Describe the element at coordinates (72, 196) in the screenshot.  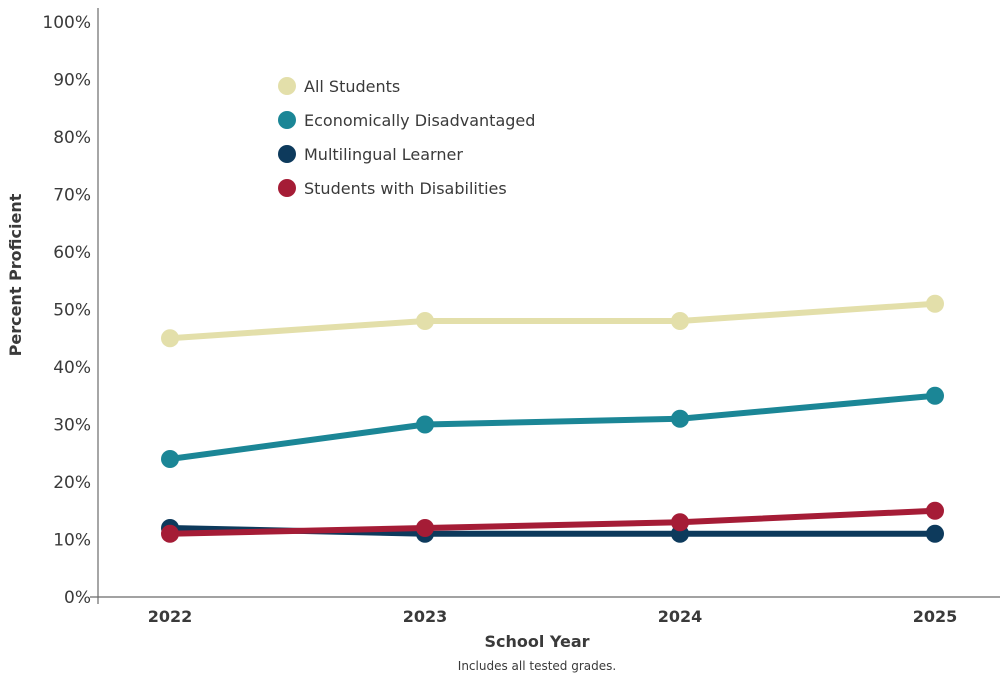
I see `y-tick-label: 70%` at that location.